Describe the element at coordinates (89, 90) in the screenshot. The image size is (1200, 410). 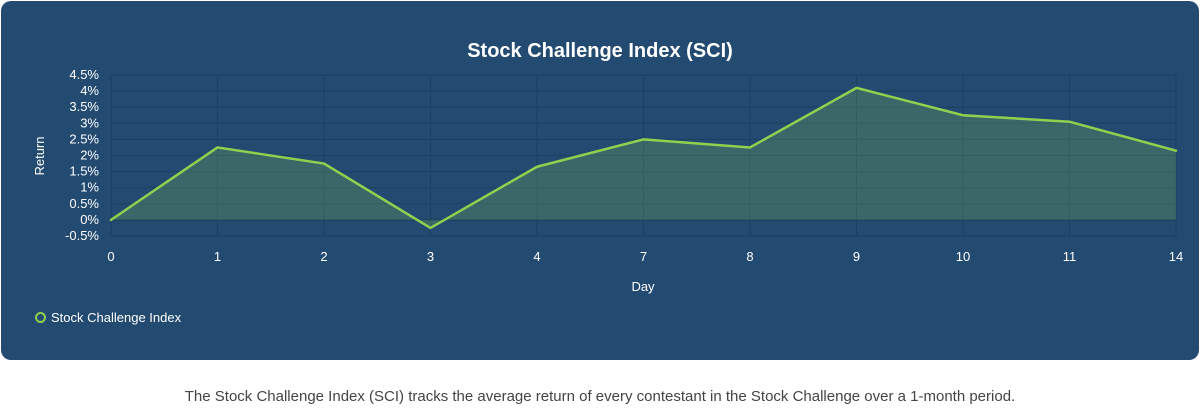
I see `y-tick-label: 4%` at that location.